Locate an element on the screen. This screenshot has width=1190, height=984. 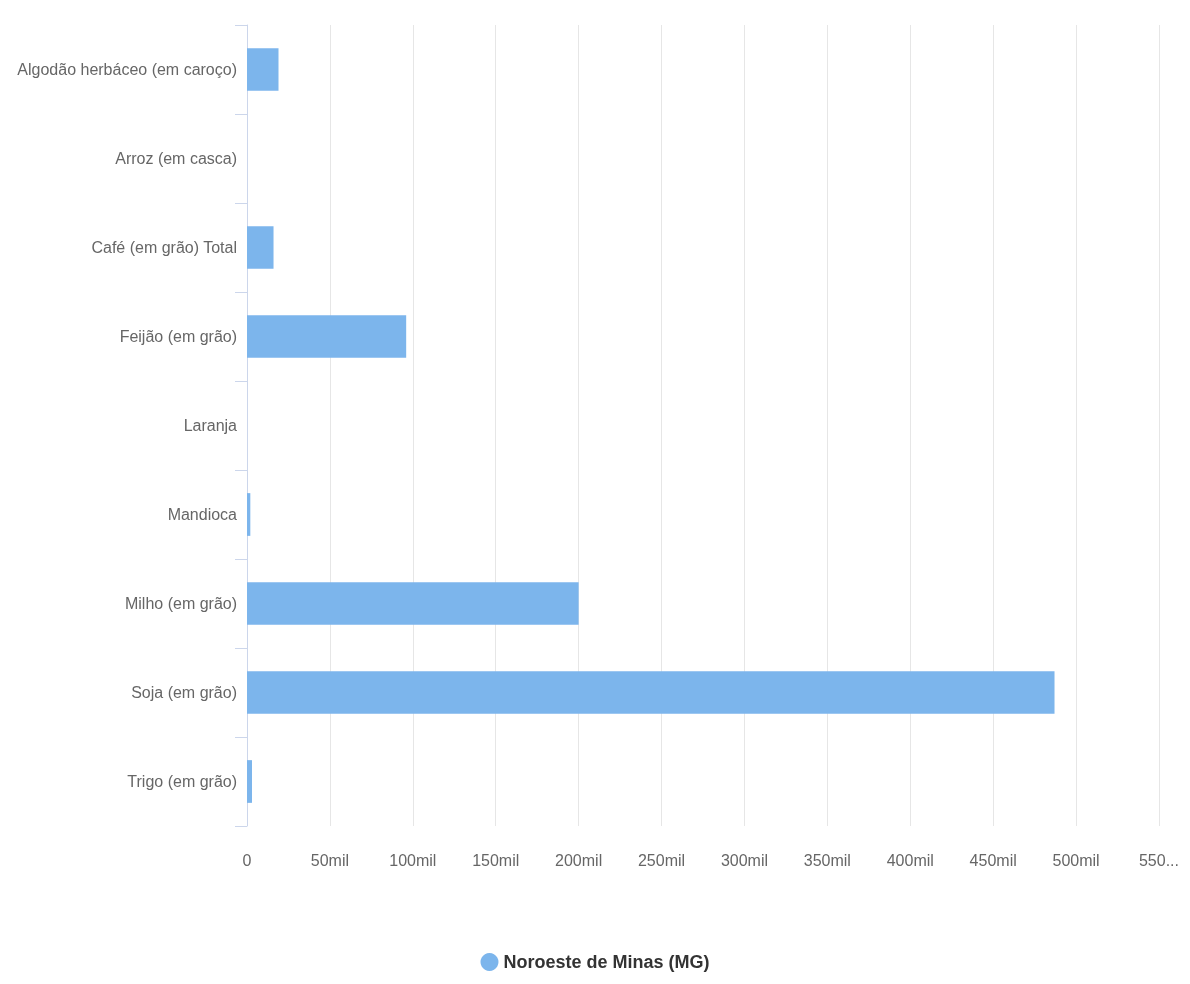
x-tick-label: 100mil is located at coordinates (413, 860).